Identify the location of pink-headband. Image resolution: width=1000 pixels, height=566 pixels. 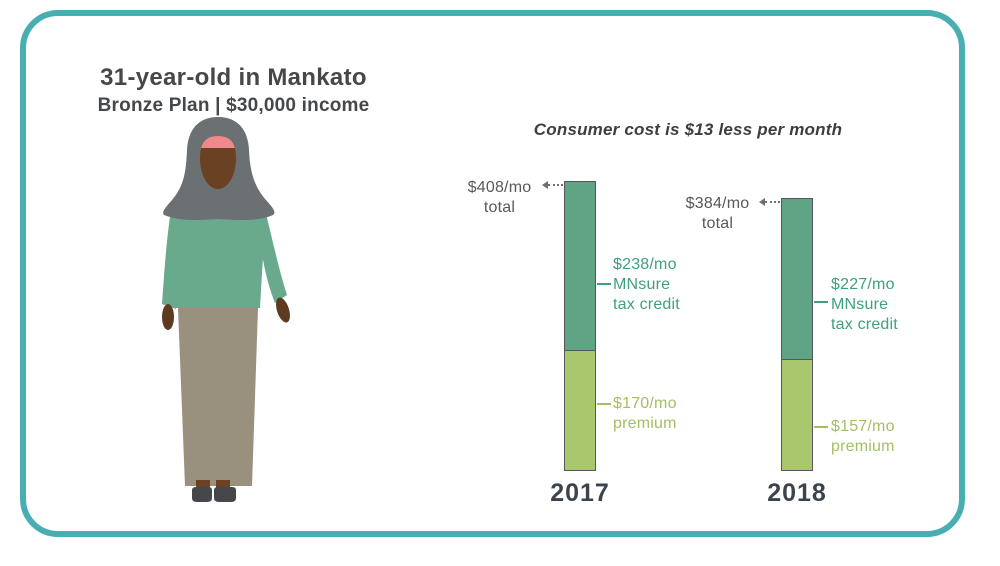
(218, 142).